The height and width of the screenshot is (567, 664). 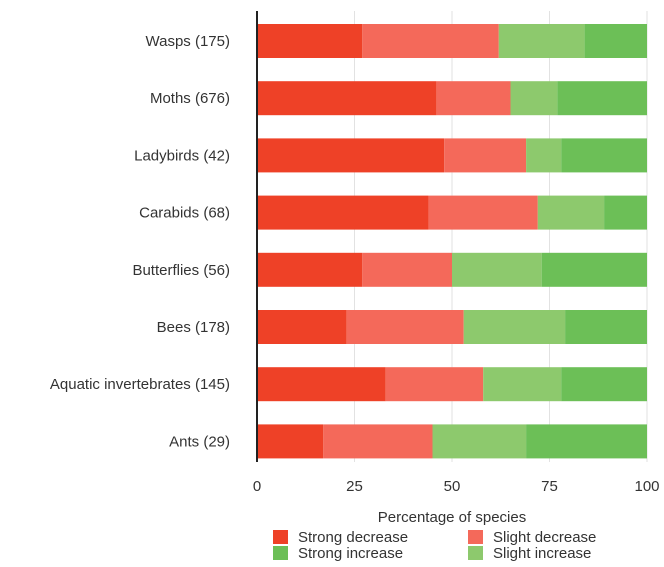 I want to click on category-label-1: Moths (676), so click(x=190, y=98).